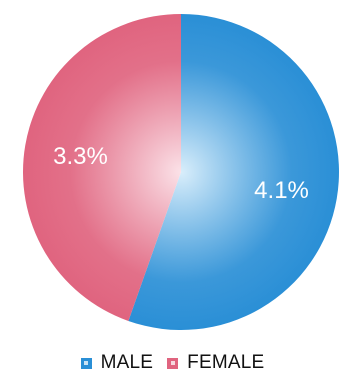 The height and width of the screenshot is (383, 345). I want to click on legend-item-male: MALE, so click(117, 363).